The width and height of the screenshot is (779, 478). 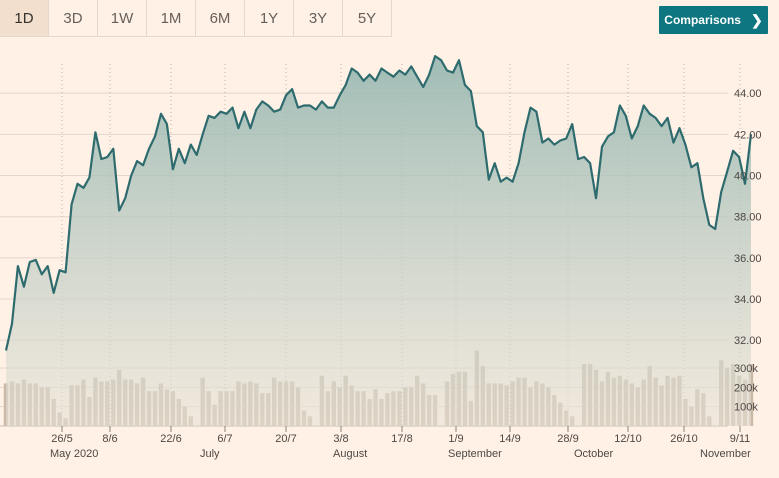 What do you see at coordinates (24, 18) in the screenshot?
I see `tab-1d: 1D` at bounding box center [24, 18].